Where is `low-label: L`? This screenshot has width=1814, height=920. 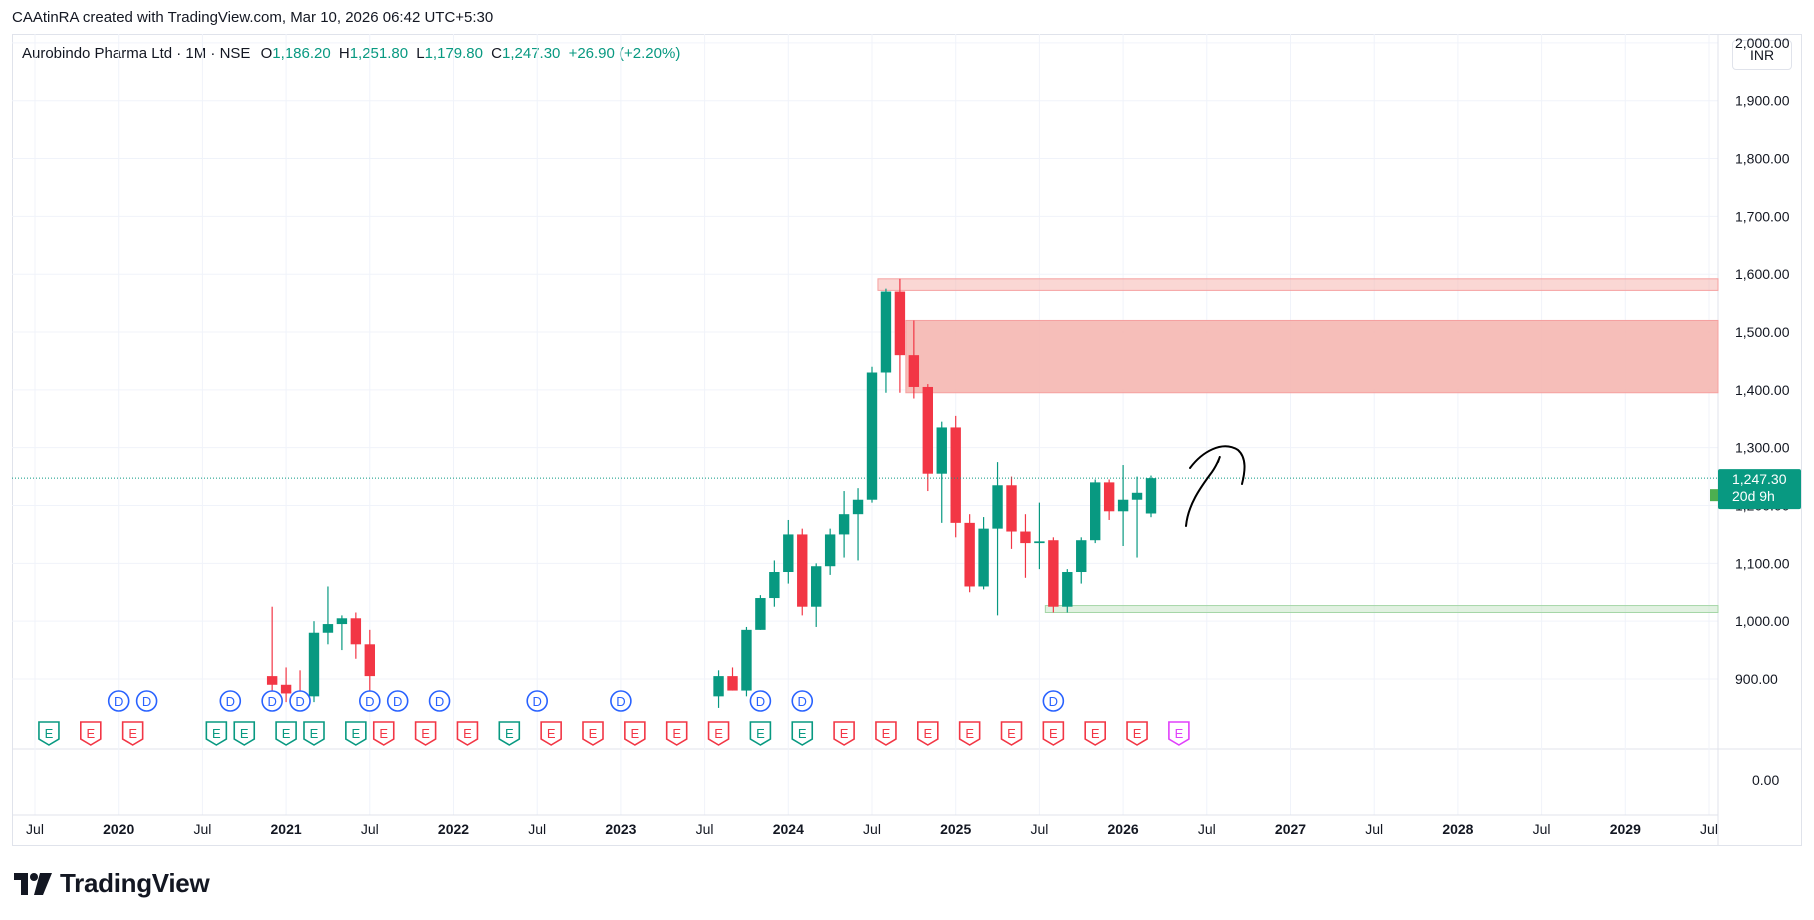
low-label: L is located at coordinates (420, 53).